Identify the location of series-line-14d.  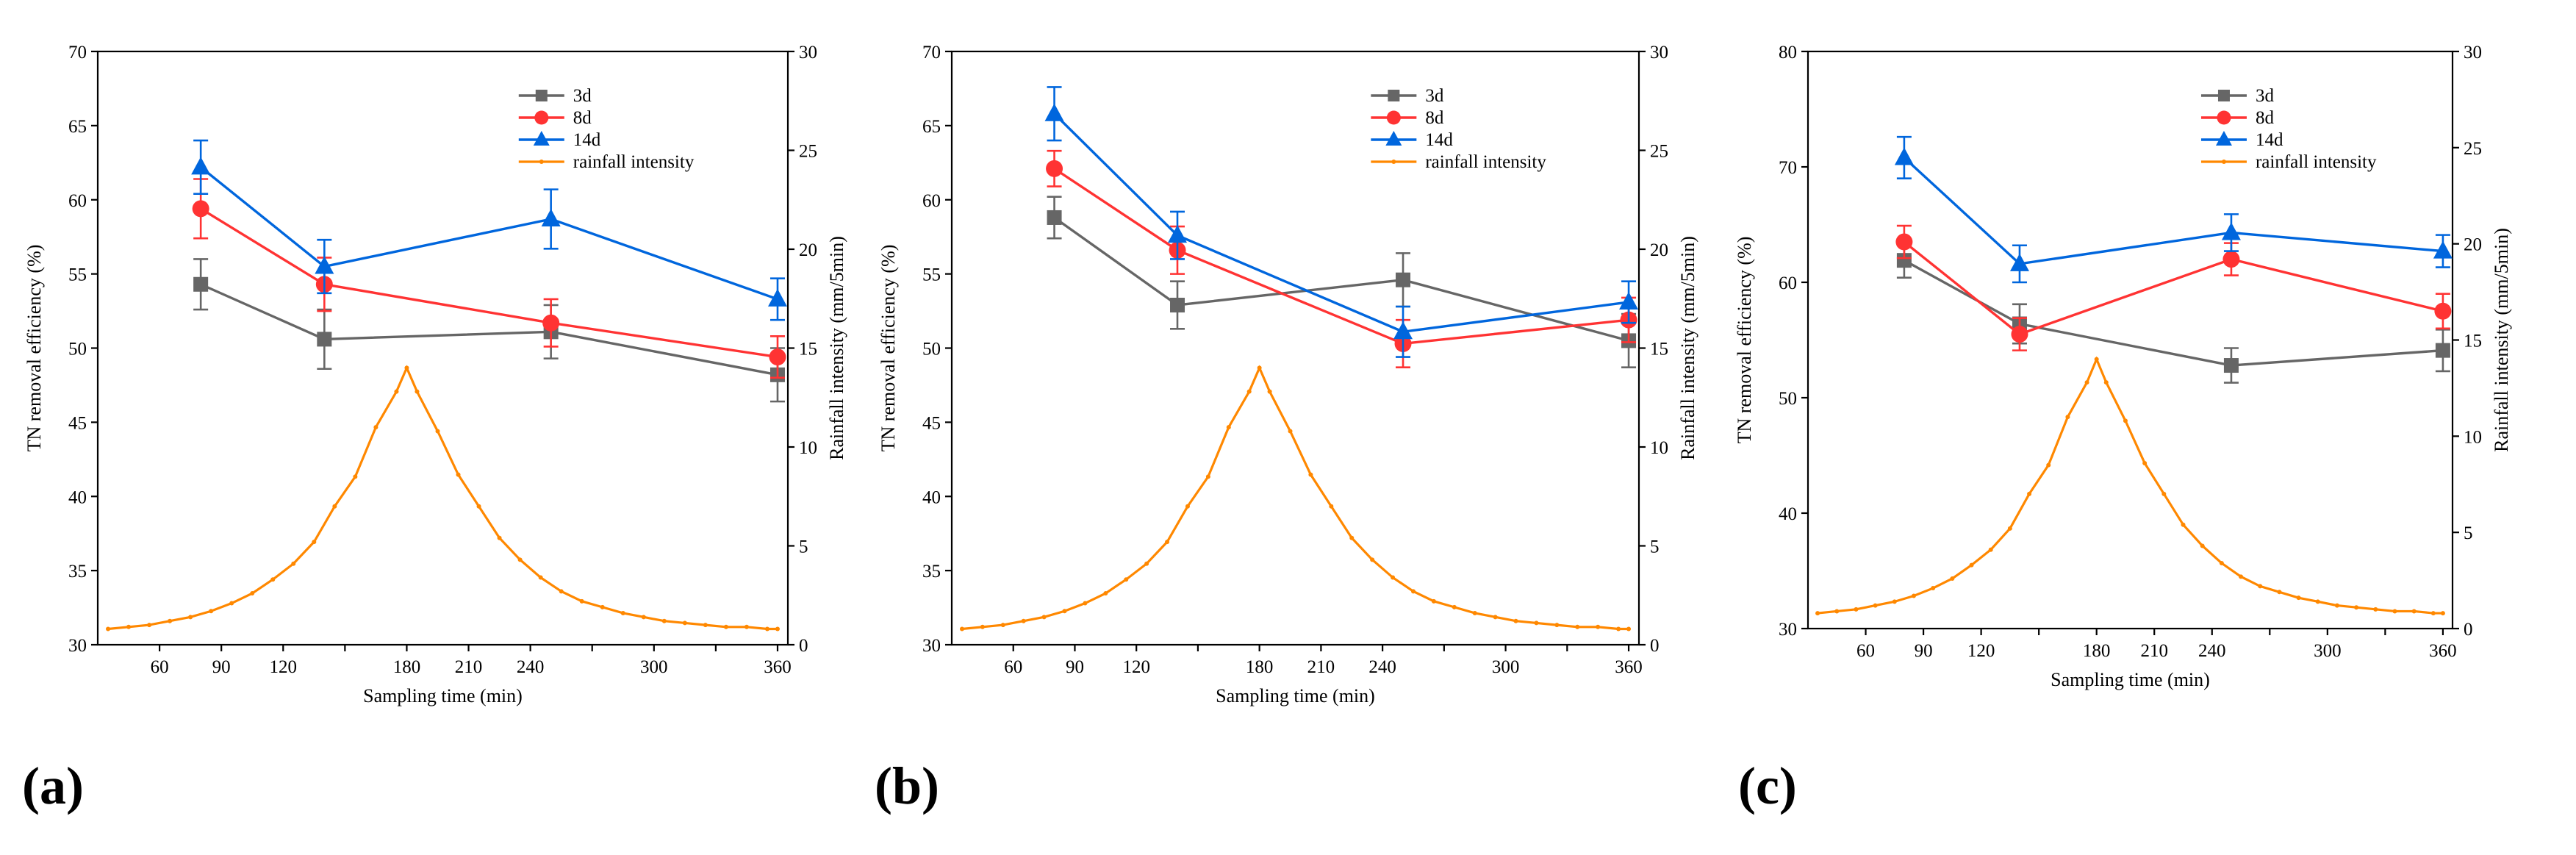
(2173, 211).